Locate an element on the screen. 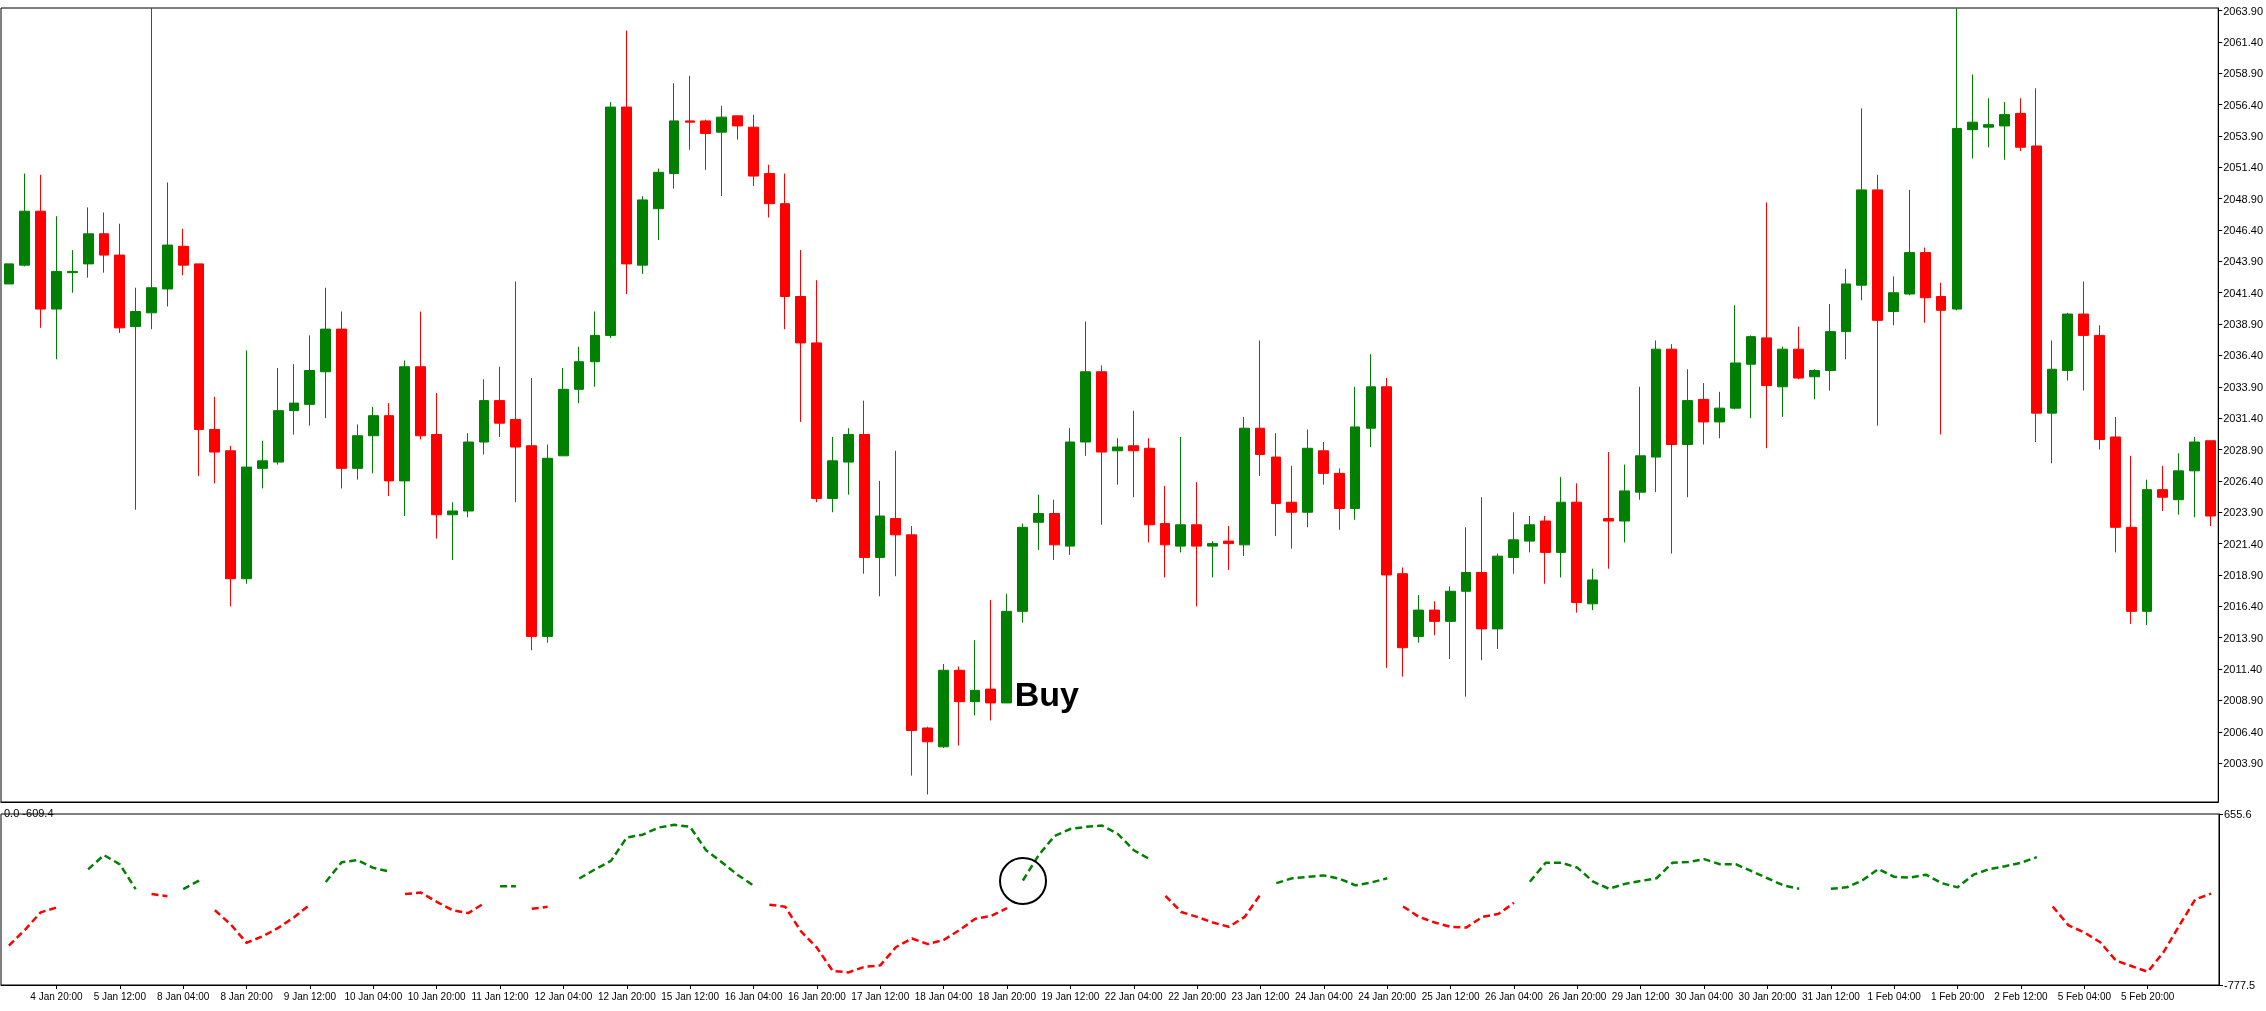  x-tick-label: 5 Jan 12:00 is located at coordinates (120, 996).